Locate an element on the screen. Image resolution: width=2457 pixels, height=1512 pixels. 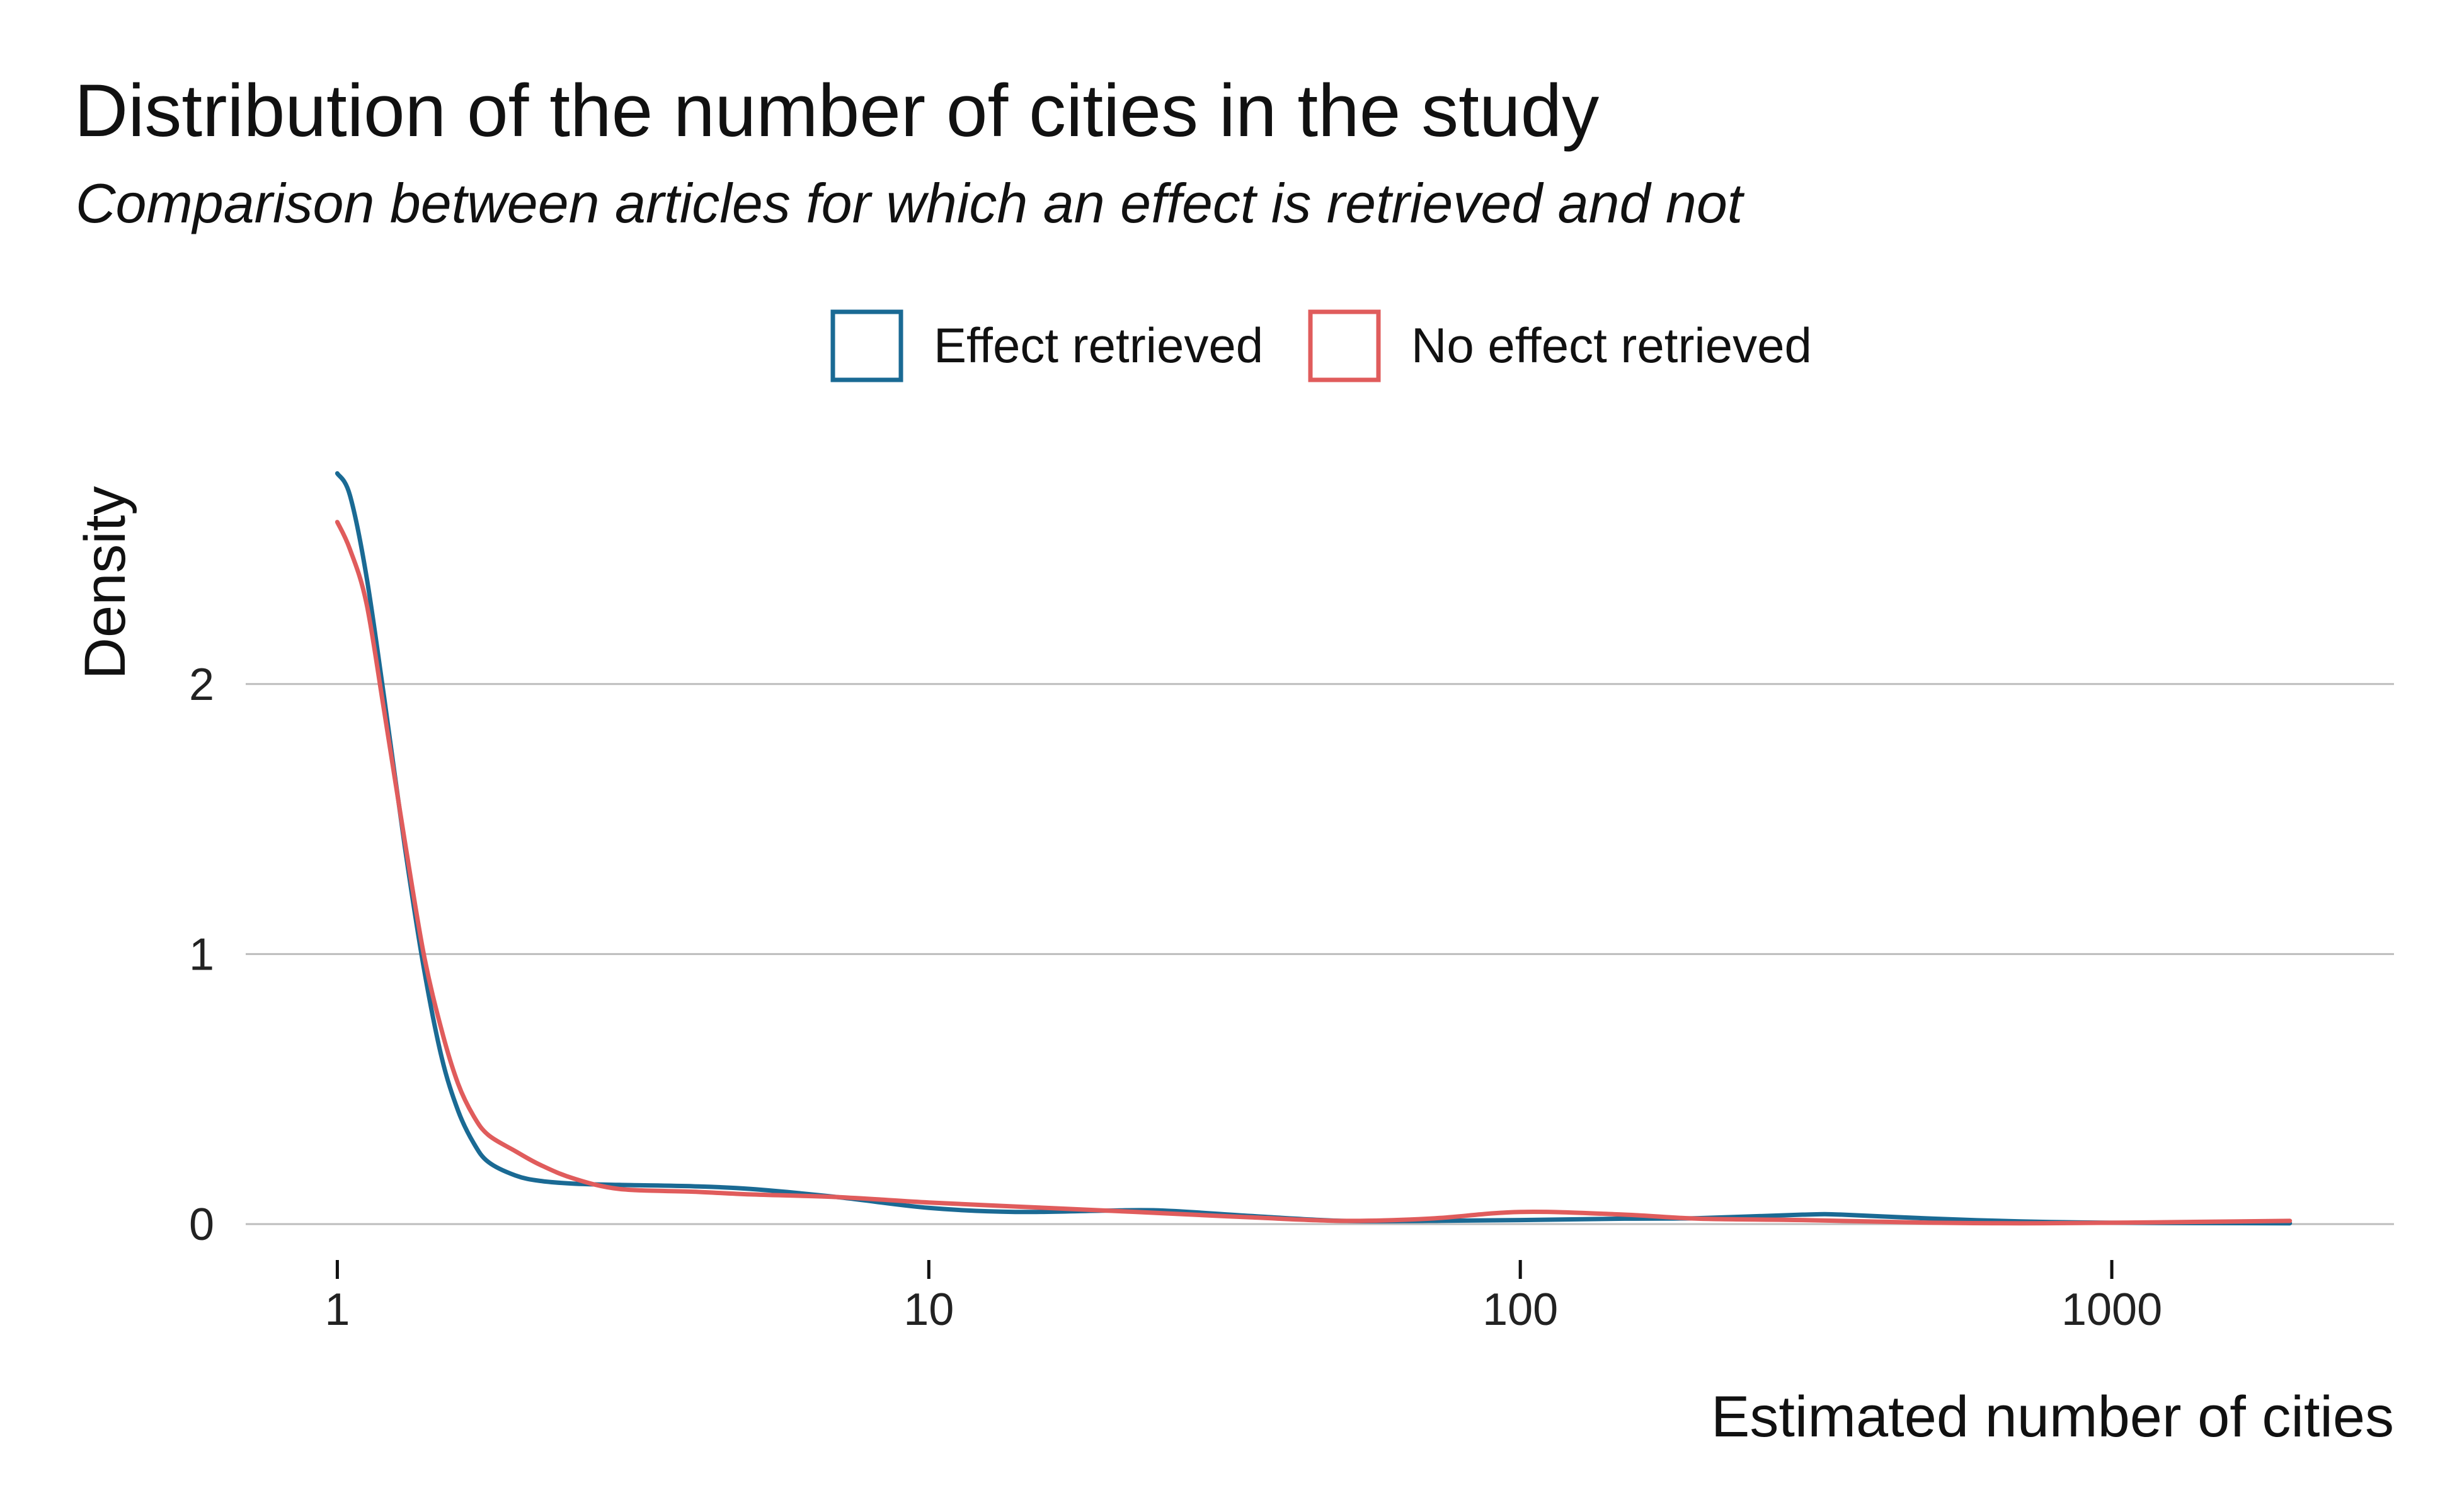
legend-label-1: No effect retrieved is located at coordinates (1611, 345).